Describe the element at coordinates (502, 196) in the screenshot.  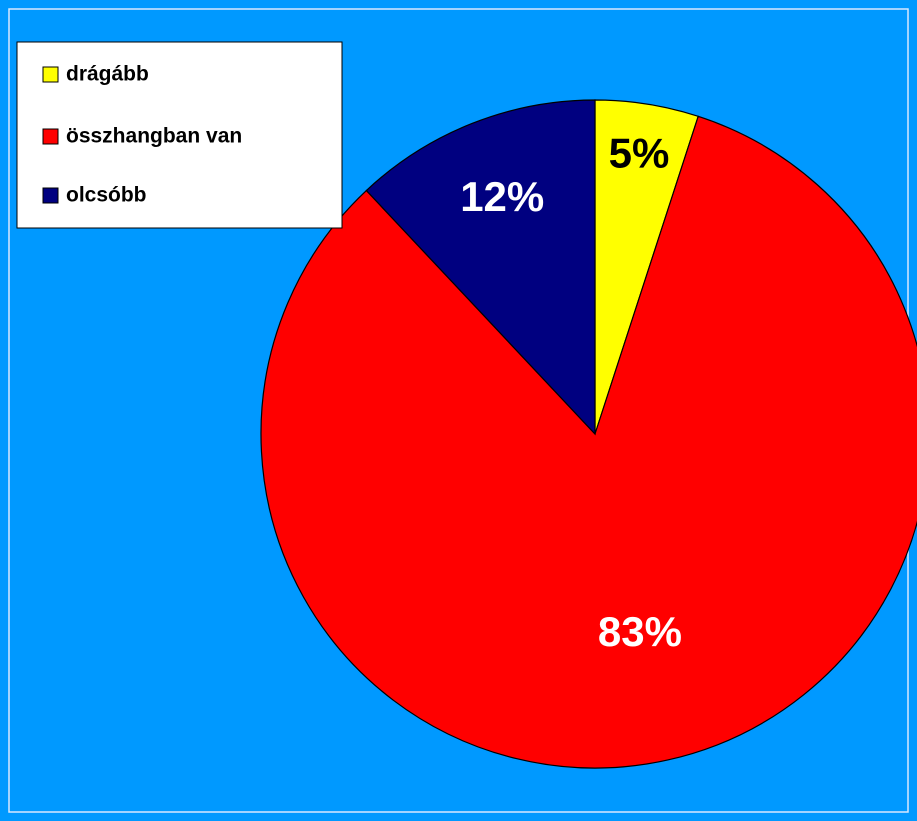
I see `data-label: 12%` at that location.